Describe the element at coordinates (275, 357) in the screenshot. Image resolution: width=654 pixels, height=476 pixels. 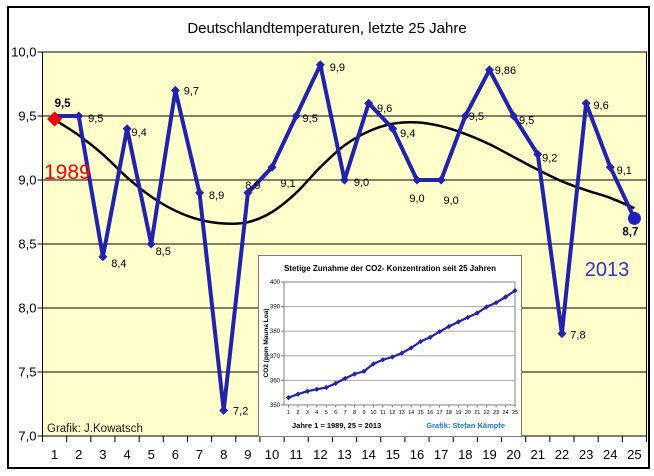
I see `inset-y-tick-label: 370` at that location.